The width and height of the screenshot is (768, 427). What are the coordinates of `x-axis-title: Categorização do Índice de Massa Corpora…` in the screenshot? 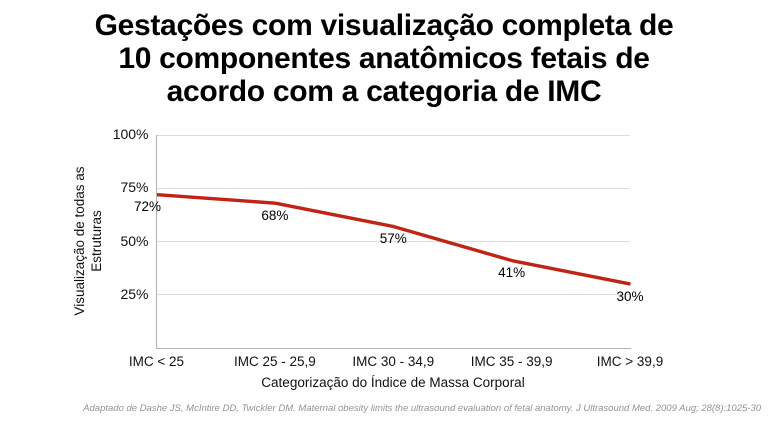 It's located at (393, 382).